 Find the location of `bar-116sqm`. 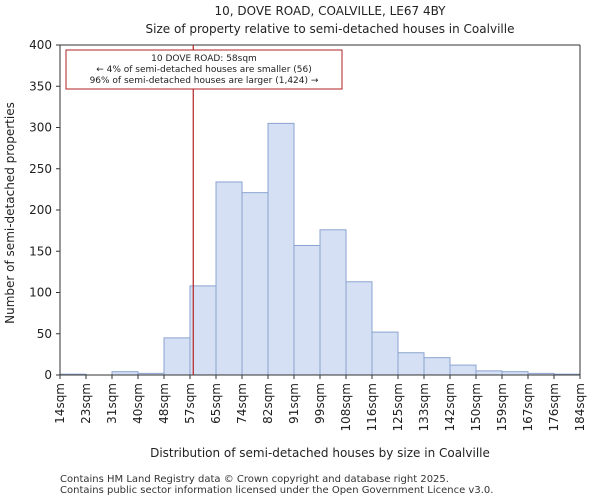

bar-116sqm is located at coordinates (385, 353).